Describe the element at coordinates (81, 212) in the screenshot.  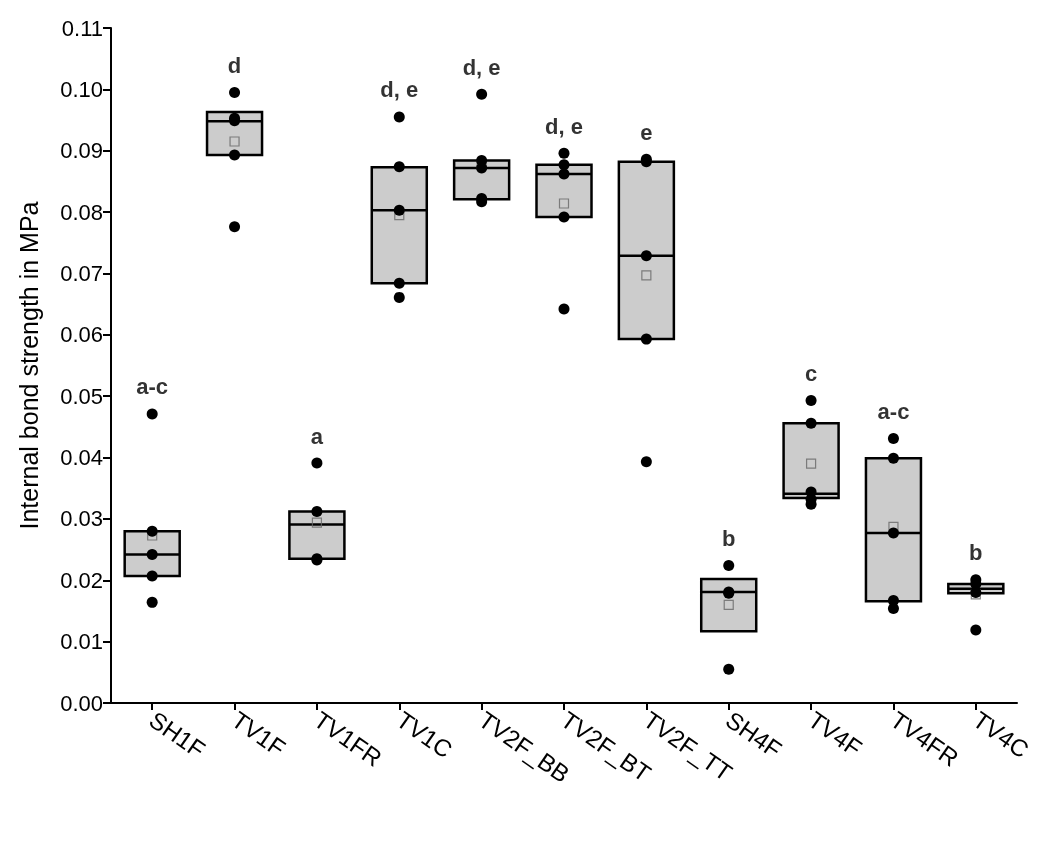
I see `y-tick-label: 0.08` at that location.